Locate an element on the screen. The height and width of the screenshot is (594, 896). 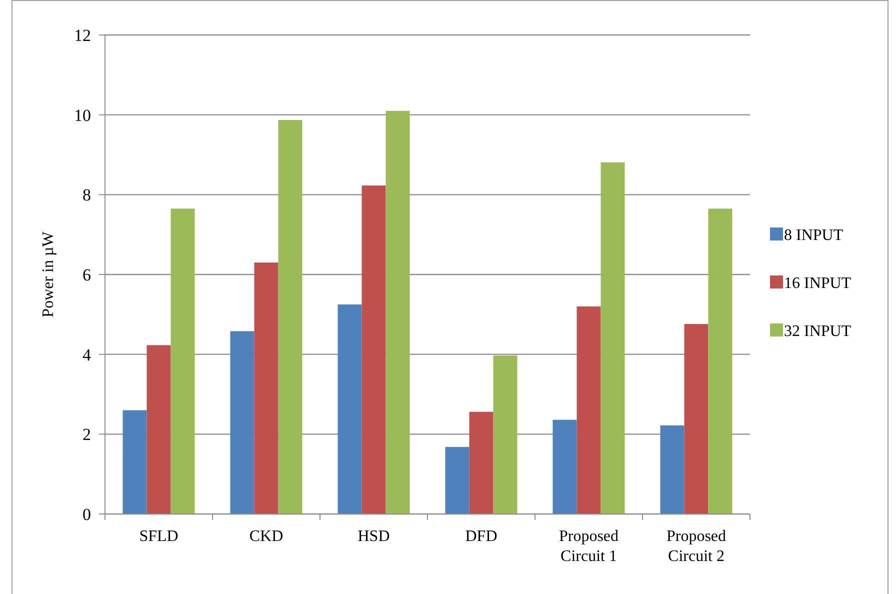
x-tick-label: SFLD is located at coordinates (158, 536).